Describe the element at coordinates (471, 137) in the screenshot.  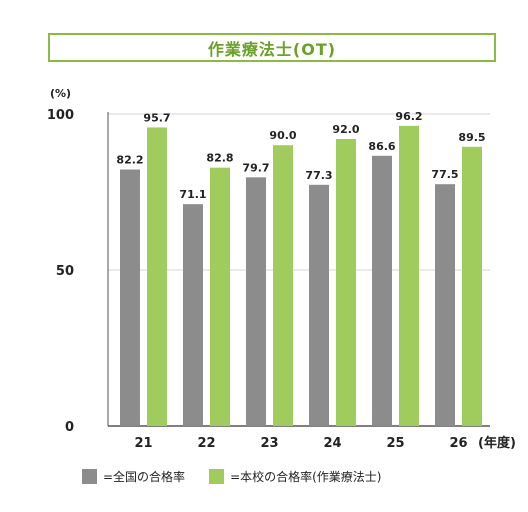
I see `data-label-school-26: 89.5` at that location.